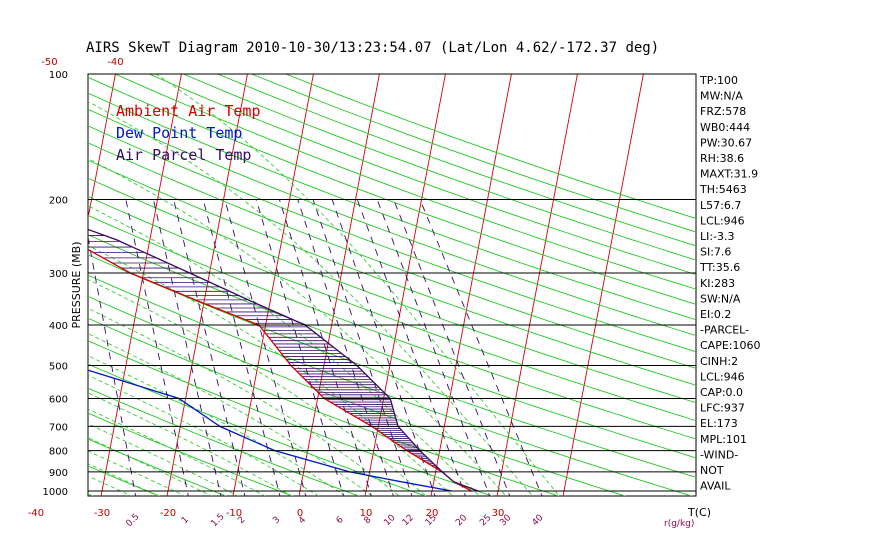 The height and width of the screenshot is (560, 870). Describe the element at coordinates (537, 520) in the screenshot. I see `mixing-ratio-tick-label: 40` at that location.